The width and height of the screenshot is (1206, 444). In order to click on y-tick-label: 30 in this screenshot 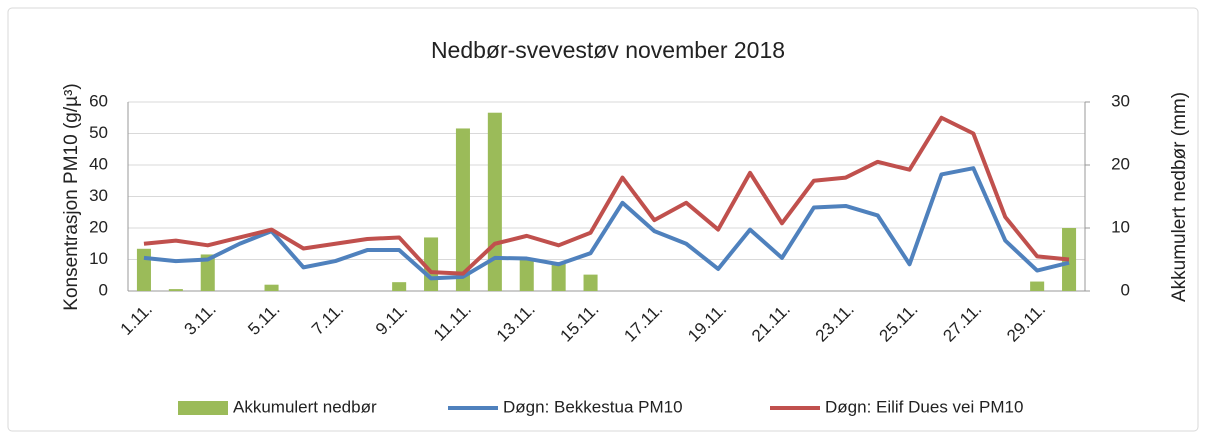, I will do `click(98, 195)`.